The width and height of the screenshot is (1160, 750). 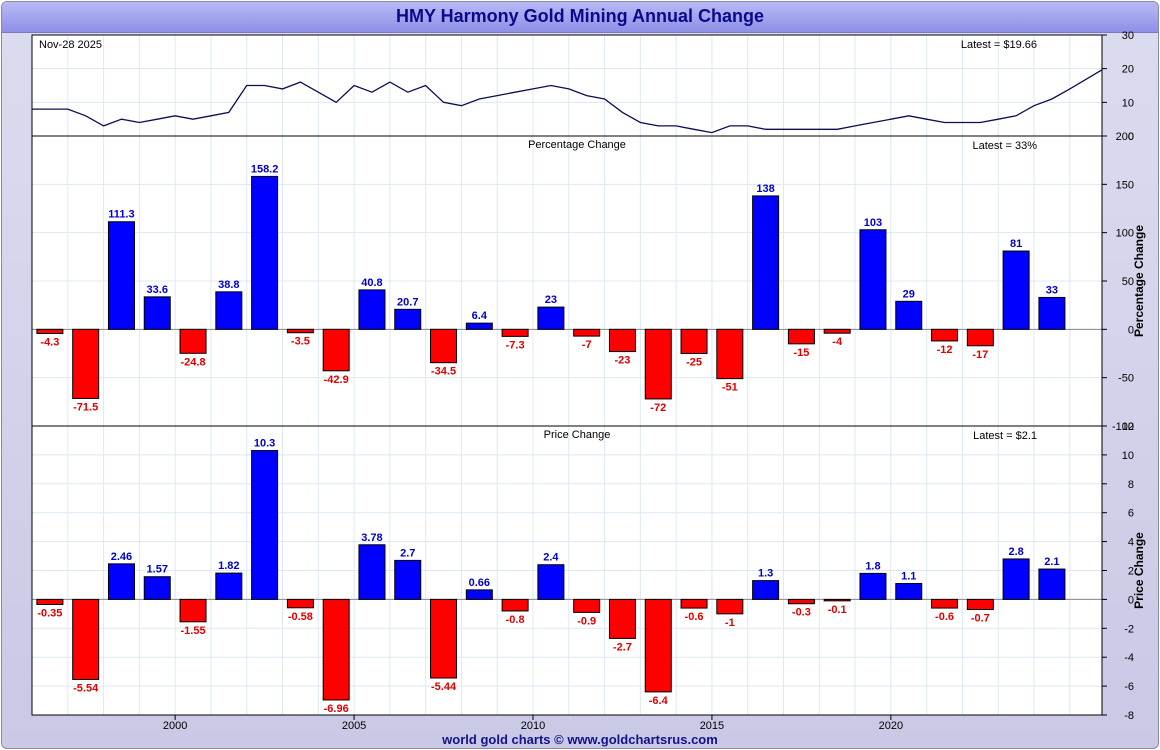 What do you see at coordinates (49, 613) in the screenshot?
I see `bar-data-label: -0.35` at bounding box center [49, 613].